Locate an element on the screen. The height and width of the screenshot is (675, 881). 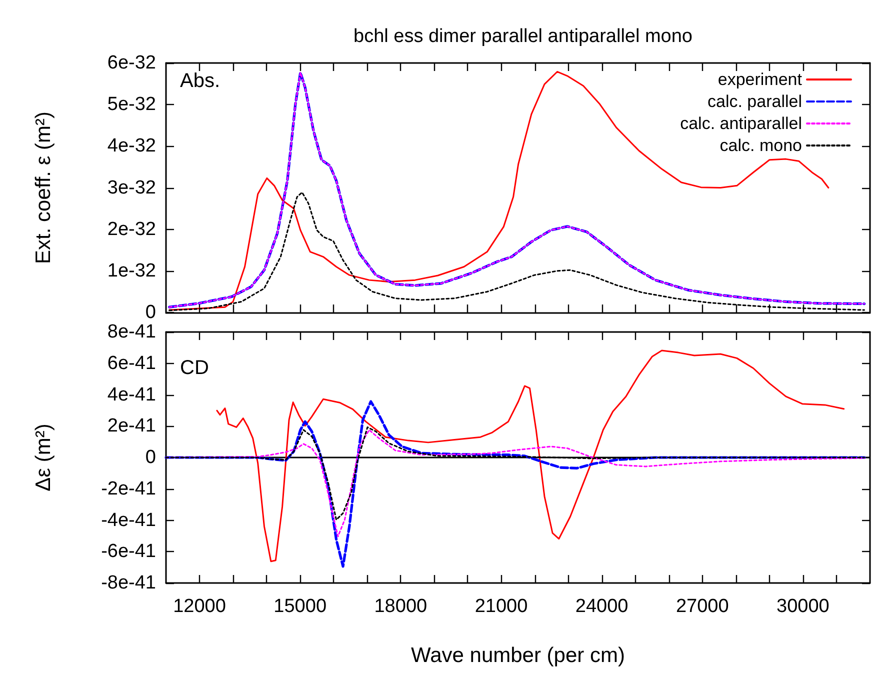
y-tick-label: 6e-32 is located at coordinates (131, 63).